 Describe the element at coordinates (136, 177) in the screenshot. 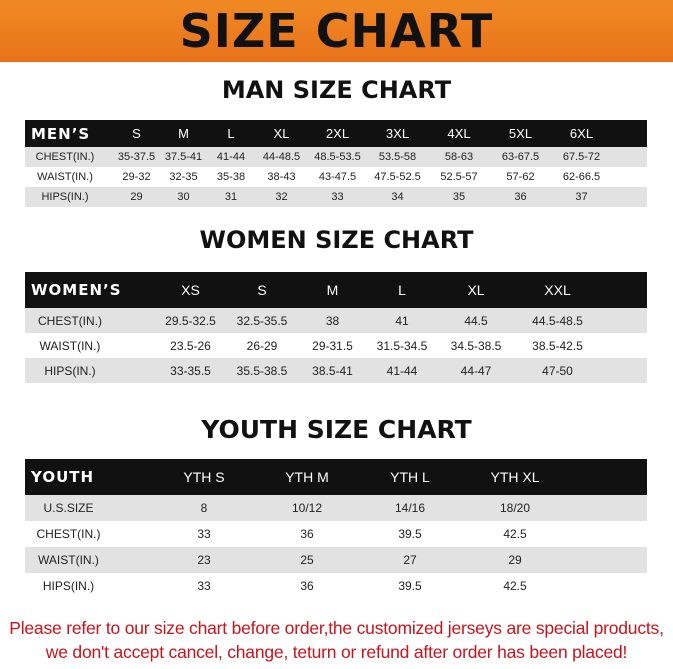

I see `table-cell: 29-32` at that location.